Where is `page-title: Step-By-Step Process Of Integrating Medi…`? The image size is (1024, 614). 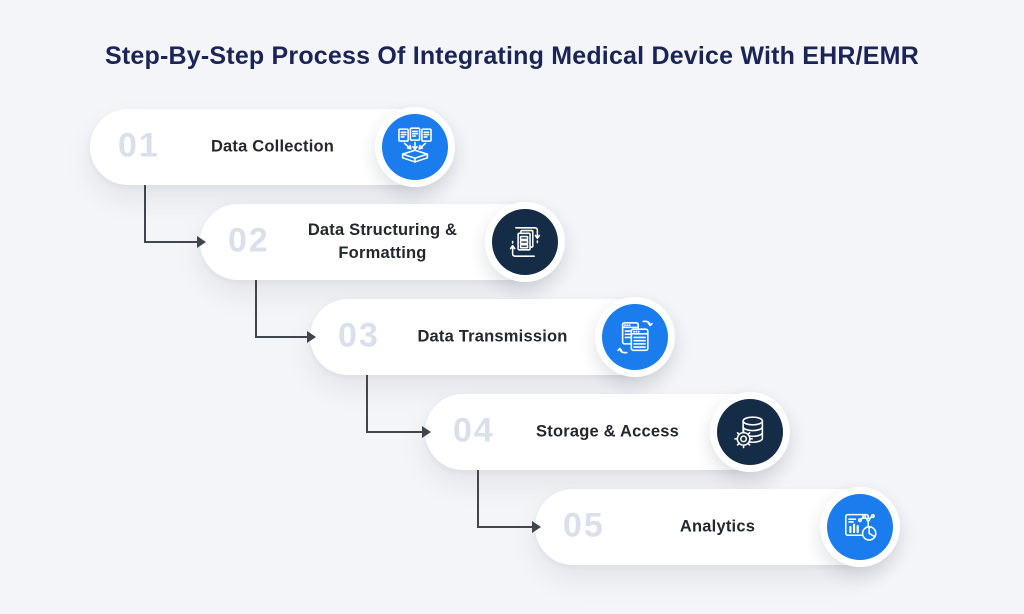 page-title: Step-By-Step Process Of Integrating Medi… is located at coordinates (512, 56).